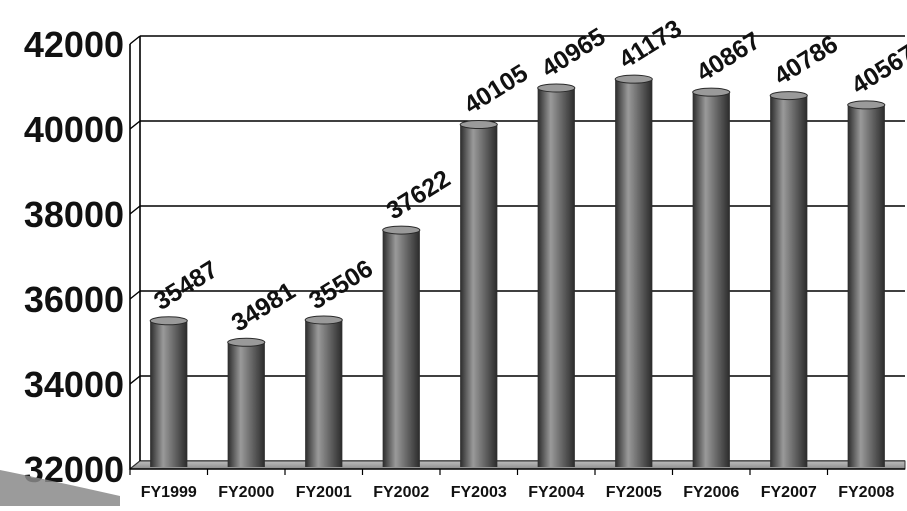 Image resolution: width=907 pixels, height=511 pixels. Describe the element at coordinates (789, 492) in the screenshot. I see `x-tick-label: FY2007` at that location.